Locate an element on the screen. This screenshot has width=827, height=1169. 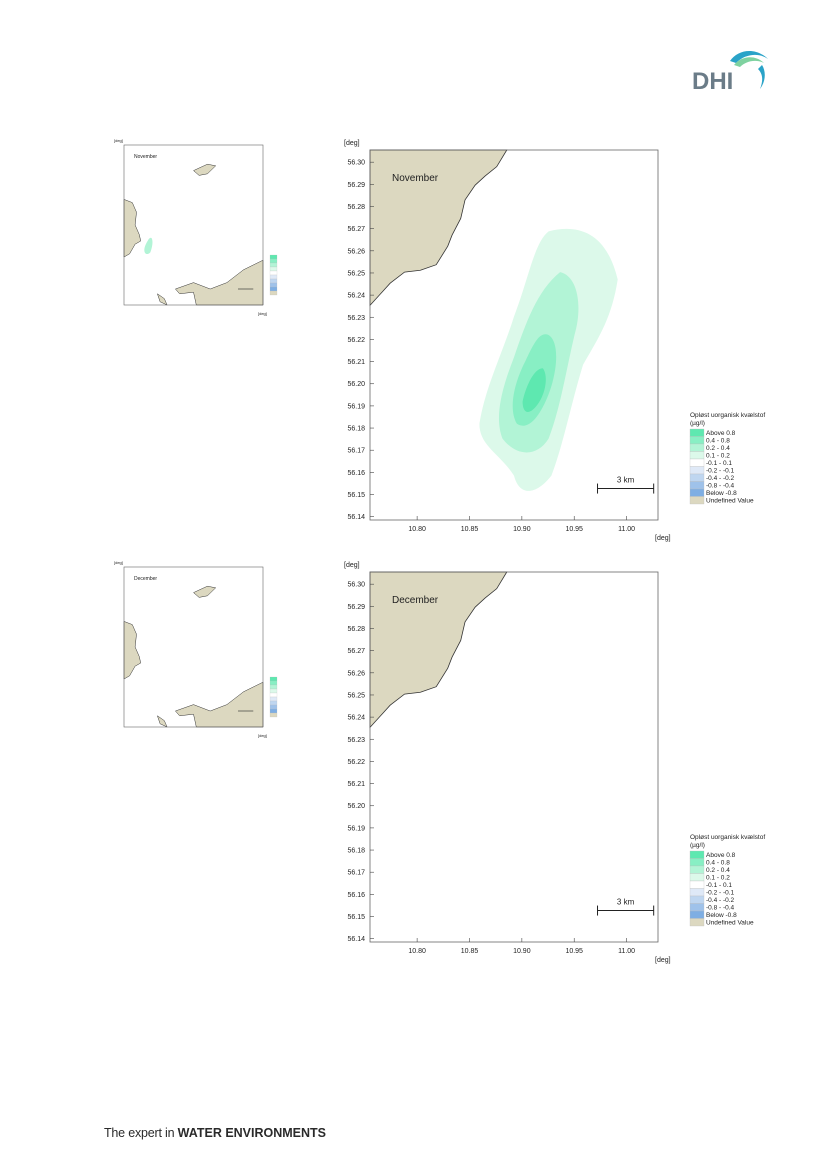
y-tick-label: 56.18 is located at coordinates (356, 851).